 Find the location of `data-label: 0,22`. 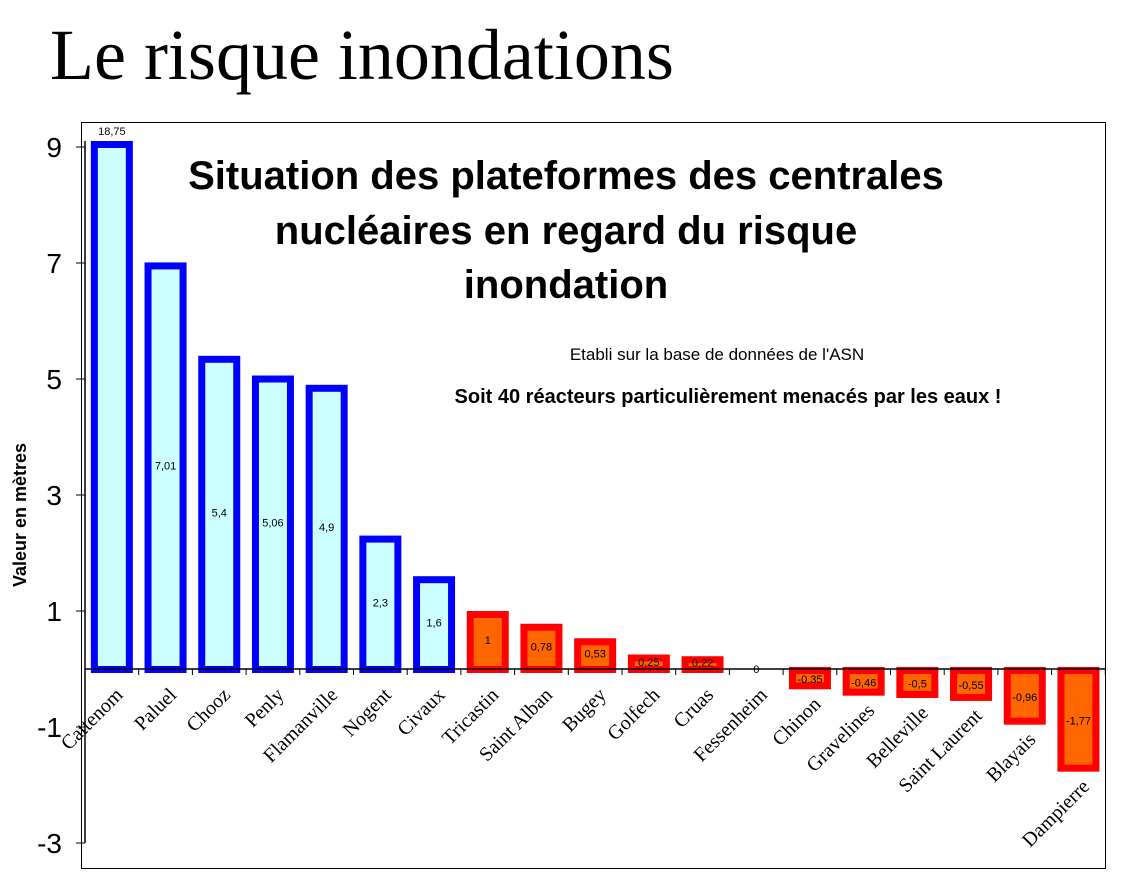

data-label: 0,22 is located at coordinates (702, 664).